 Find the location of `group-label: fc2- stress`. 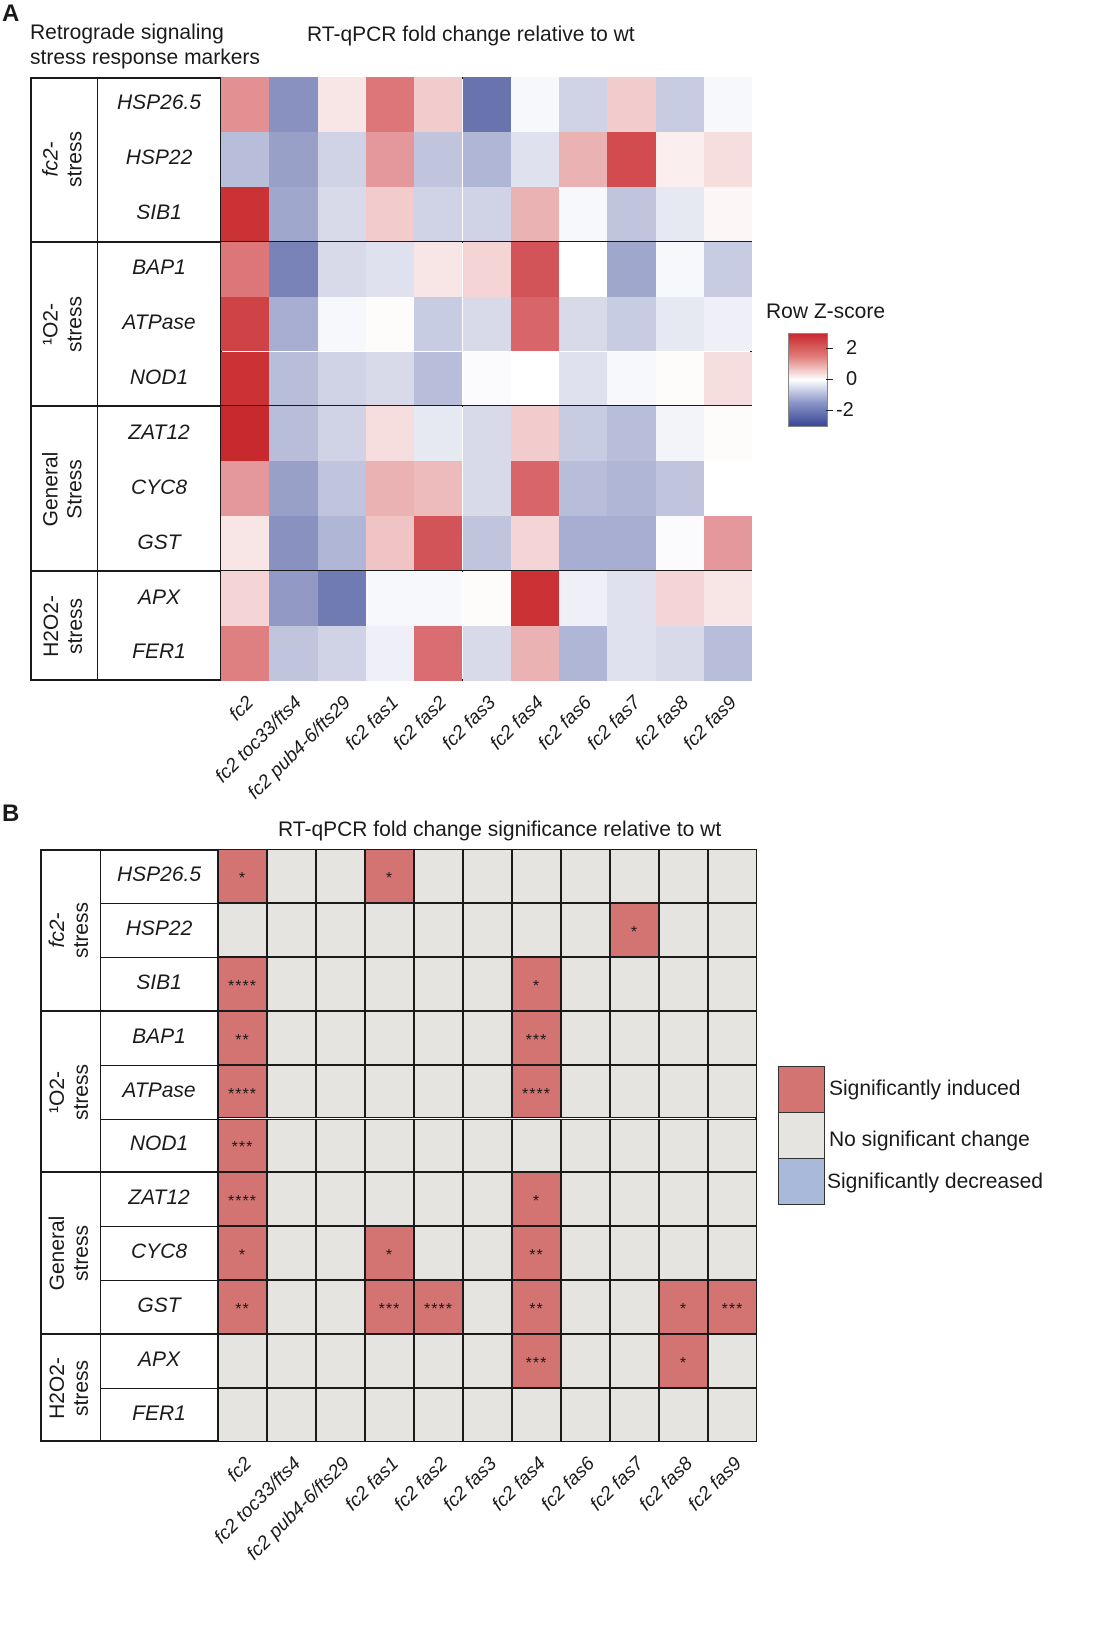

group-label: fc2- stress is located at coordinates (70, 930).